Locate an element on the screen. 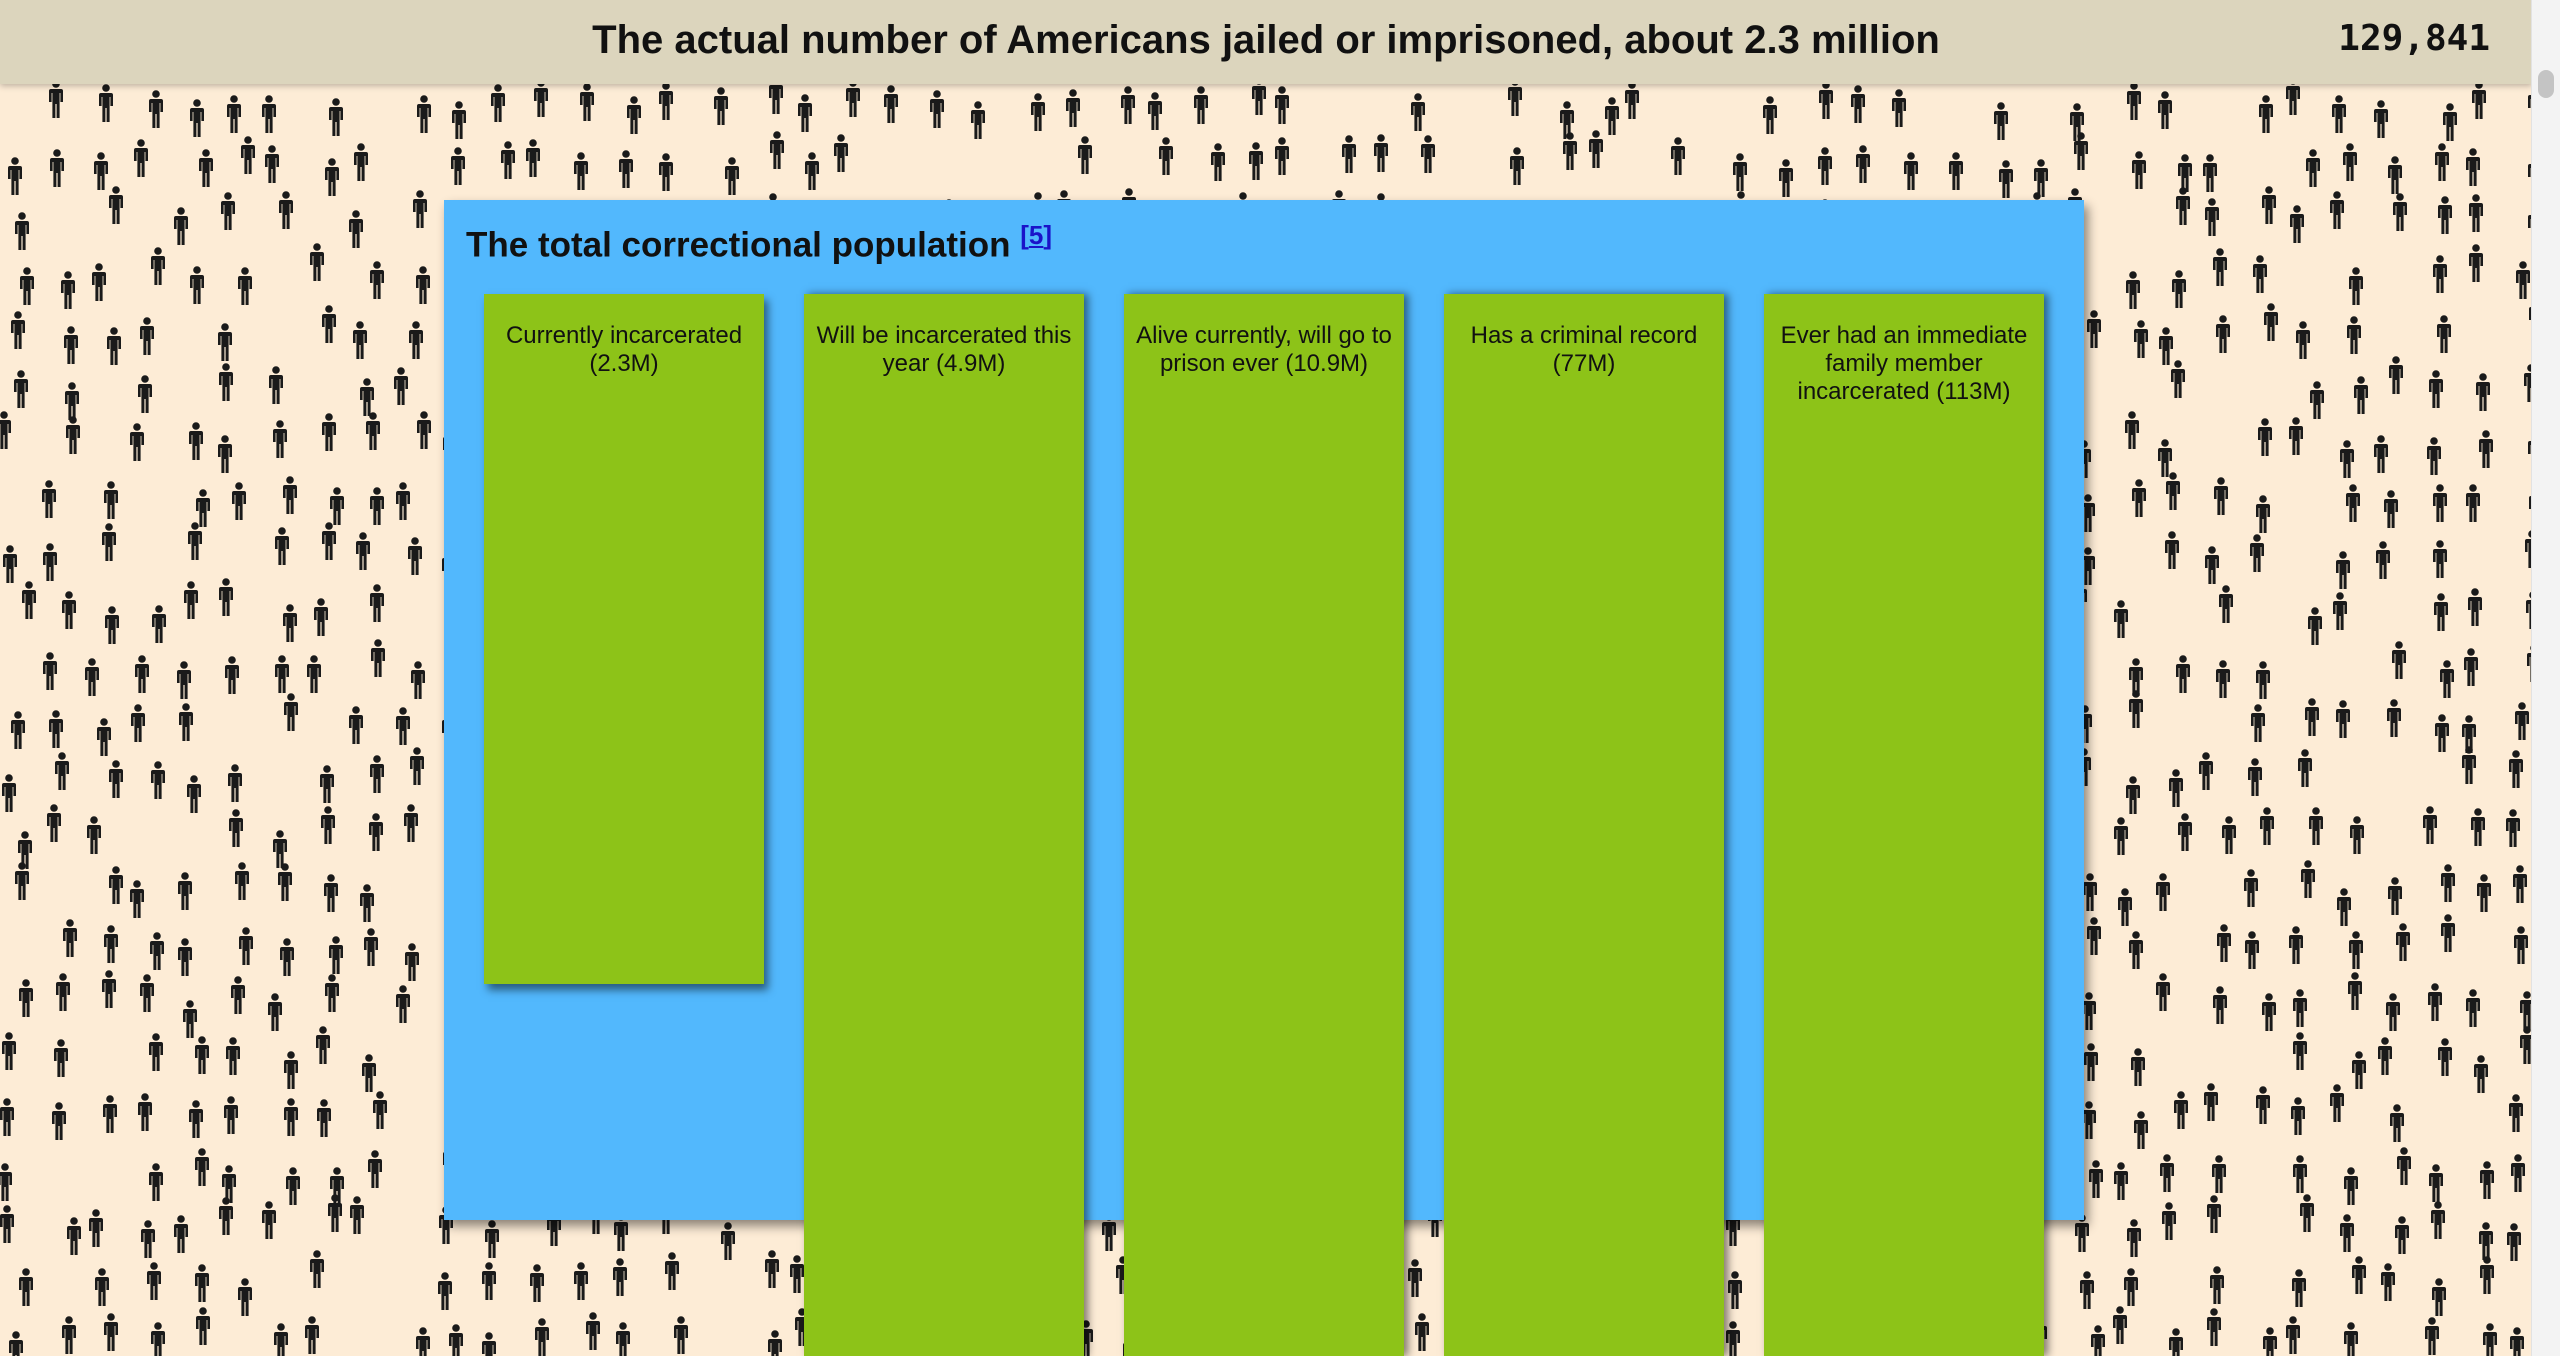 The width and height of the screenshot is (2560, 1356). vertical-scrollbar is located at coordinates (2545, 678).